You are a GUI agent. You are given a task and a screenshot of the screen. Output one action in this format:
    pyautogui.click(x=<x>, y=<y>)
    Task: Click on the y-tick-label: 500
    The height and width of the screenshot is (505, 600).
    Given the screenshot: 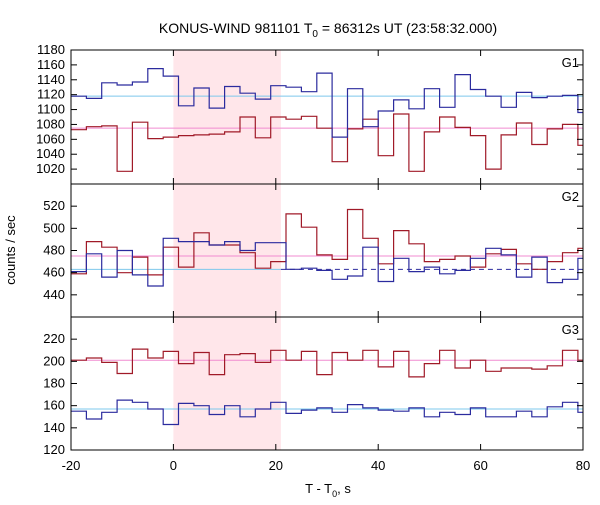 What is the action you would take?
    pyautogui.click(x=54, y=227)
    